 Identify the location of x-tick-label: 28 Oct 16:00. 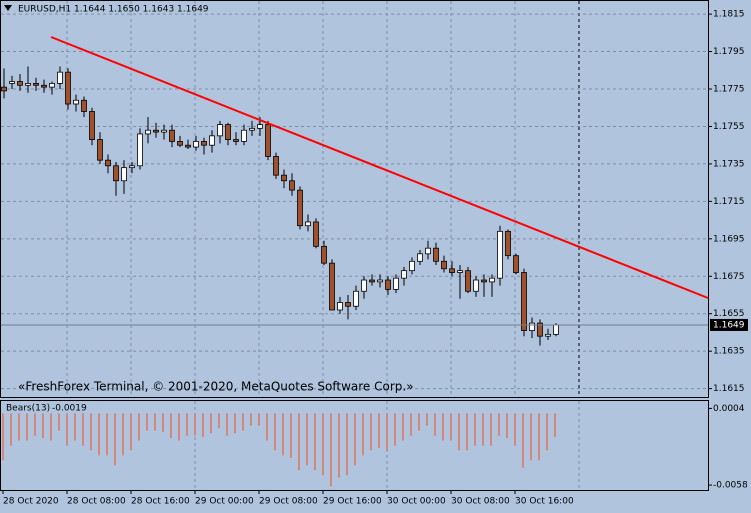
(160, 502).